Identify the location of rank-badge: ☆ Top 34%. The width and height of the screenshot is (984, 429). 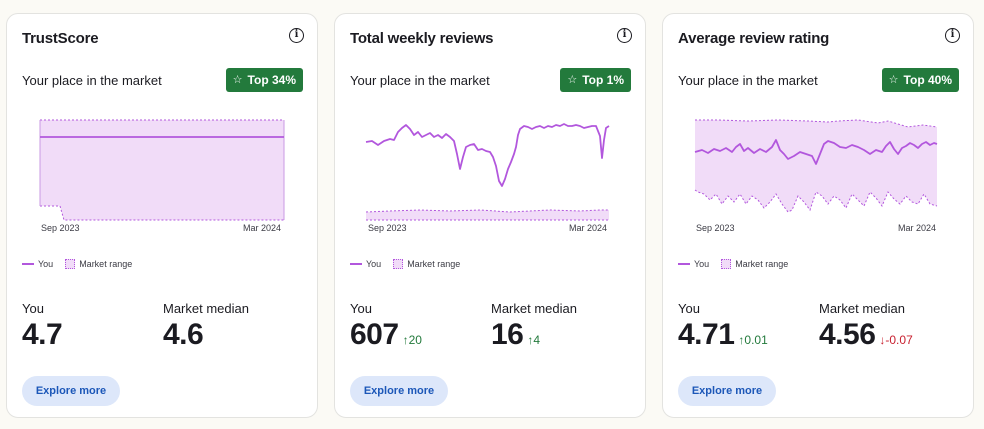
(264, 80).